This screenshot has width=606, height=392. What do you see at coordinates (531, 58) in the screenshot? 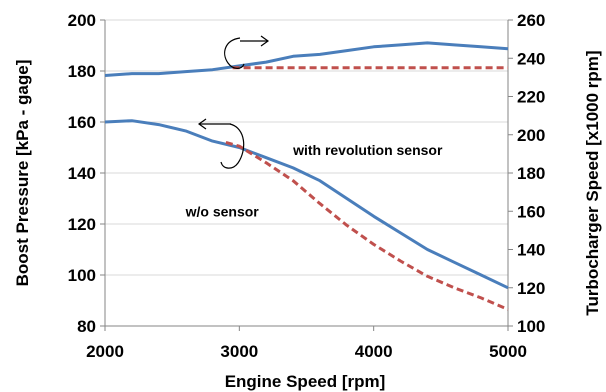
I see `right-y-tick-label: 240` at bounding box center [531, 58].